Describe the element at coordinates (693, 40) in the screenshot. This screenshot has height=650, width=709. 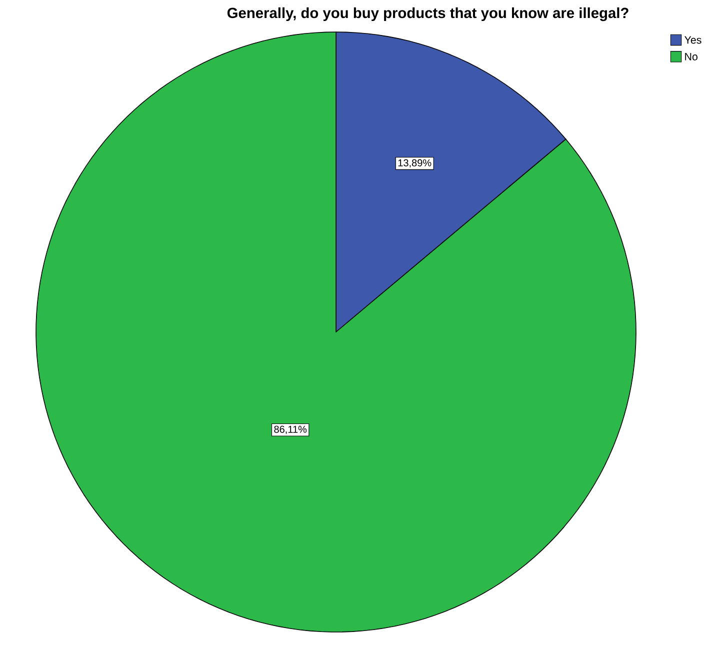
I see `legend-label: Yes` at that location.